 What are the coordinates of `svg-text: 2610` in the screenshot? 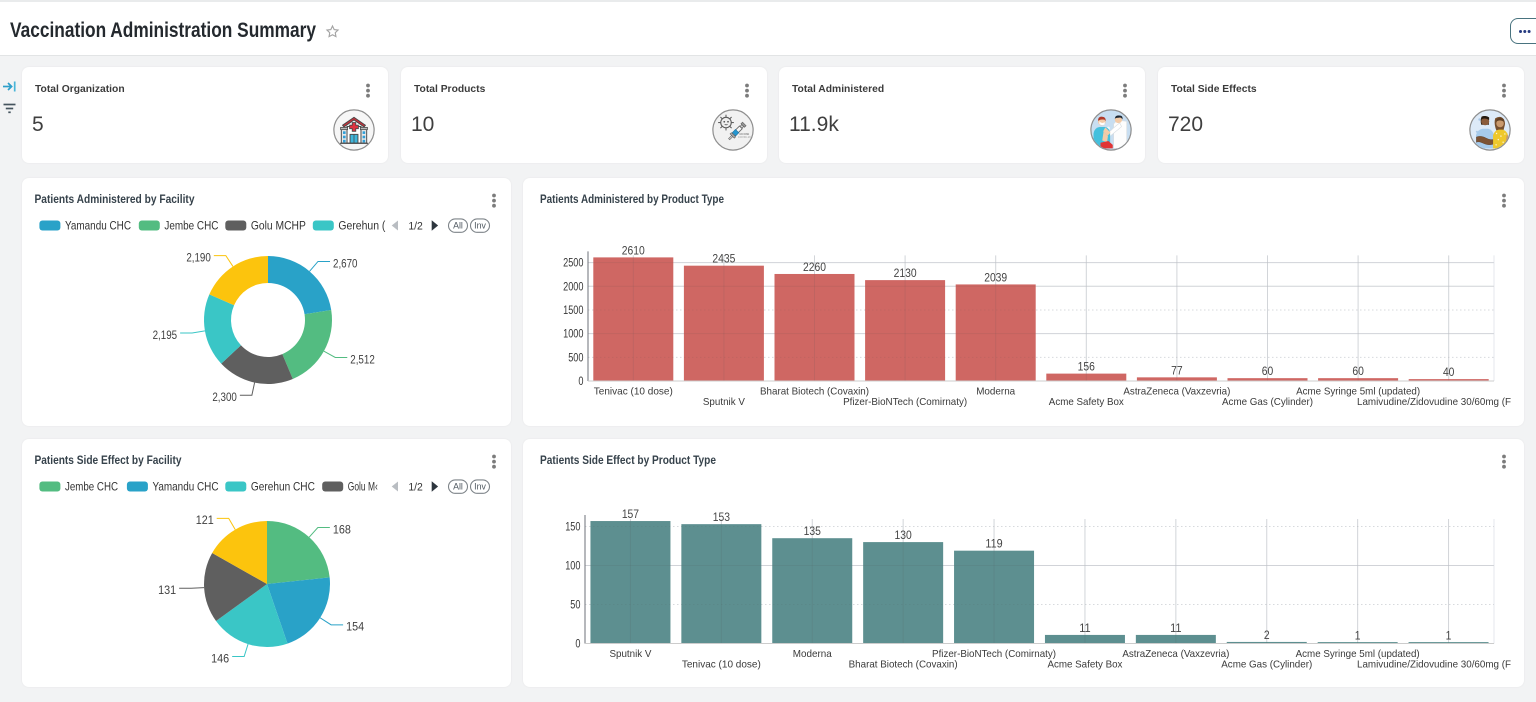 It's located at (633, 250).